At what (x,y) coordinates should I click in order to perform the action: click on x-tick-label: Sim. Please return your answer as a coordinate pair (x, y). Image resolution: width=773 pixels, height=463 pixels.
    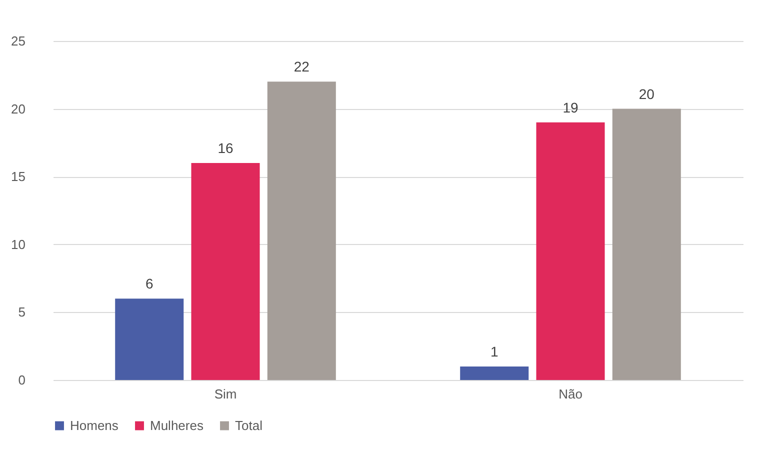
    Looking at the image, I should click on (225, 394).